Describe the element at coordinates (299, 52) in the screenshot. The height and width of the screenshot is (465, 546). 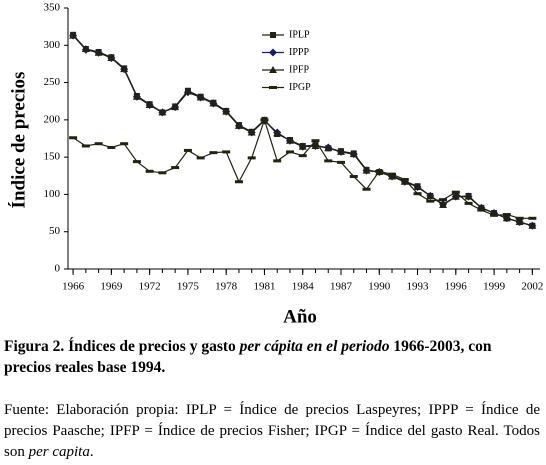
I see `legend-label: IPPP` at that location.